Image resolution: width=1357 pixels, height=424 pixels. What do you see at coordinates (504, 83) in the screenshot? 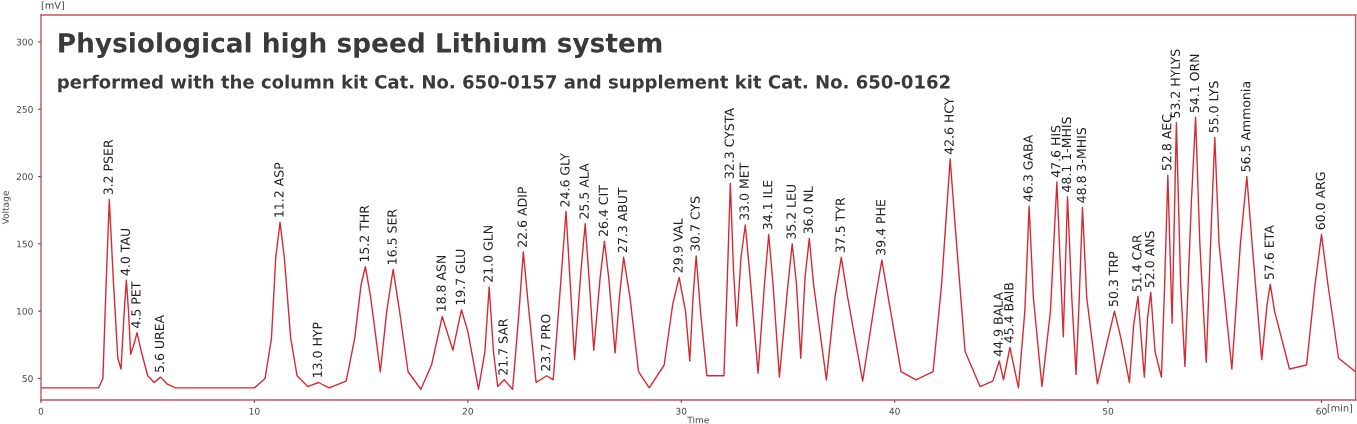
I see `text: performed with the column kit Cat. No. 650-0157 and supplement kit Cat. No. 650-0162` at bounding box center [504, 83].